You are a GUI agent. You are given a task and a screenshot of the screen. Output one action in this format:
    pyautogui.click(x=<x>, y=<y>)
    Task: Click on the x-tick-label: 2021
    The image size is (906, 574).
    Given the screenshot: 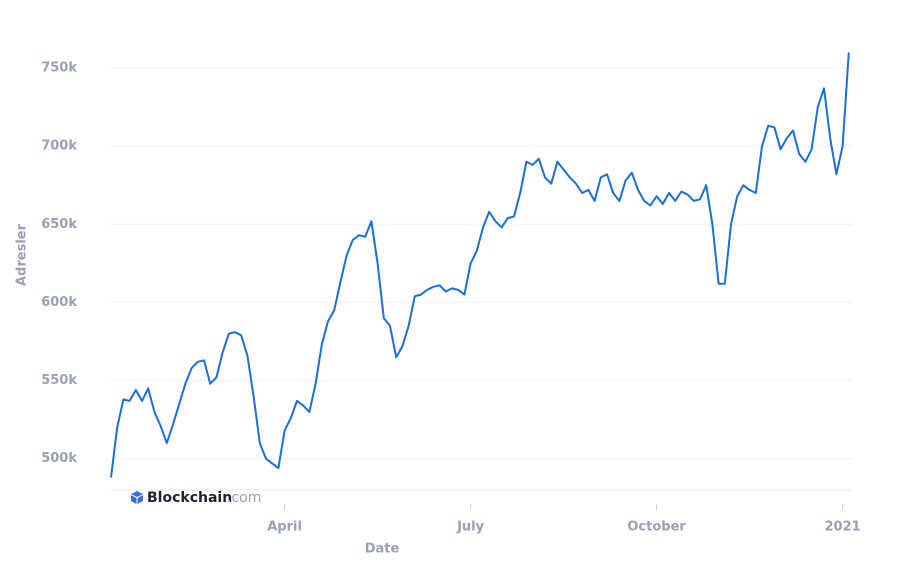 What is the action you would take?
    pyautogui.click(x=843, y=527)
    